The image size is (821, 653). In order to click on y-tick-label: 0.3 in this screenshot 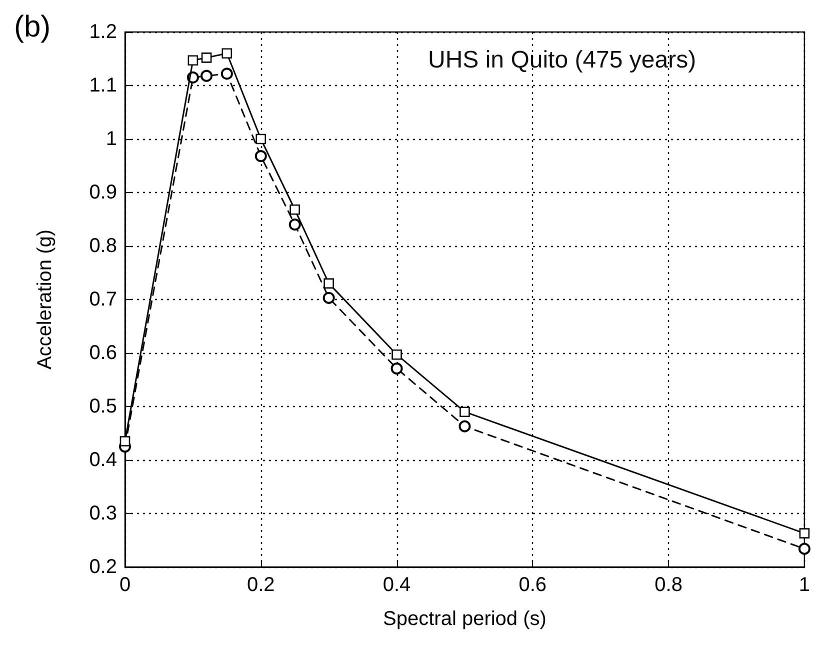, I will do `click(103, 513)`.